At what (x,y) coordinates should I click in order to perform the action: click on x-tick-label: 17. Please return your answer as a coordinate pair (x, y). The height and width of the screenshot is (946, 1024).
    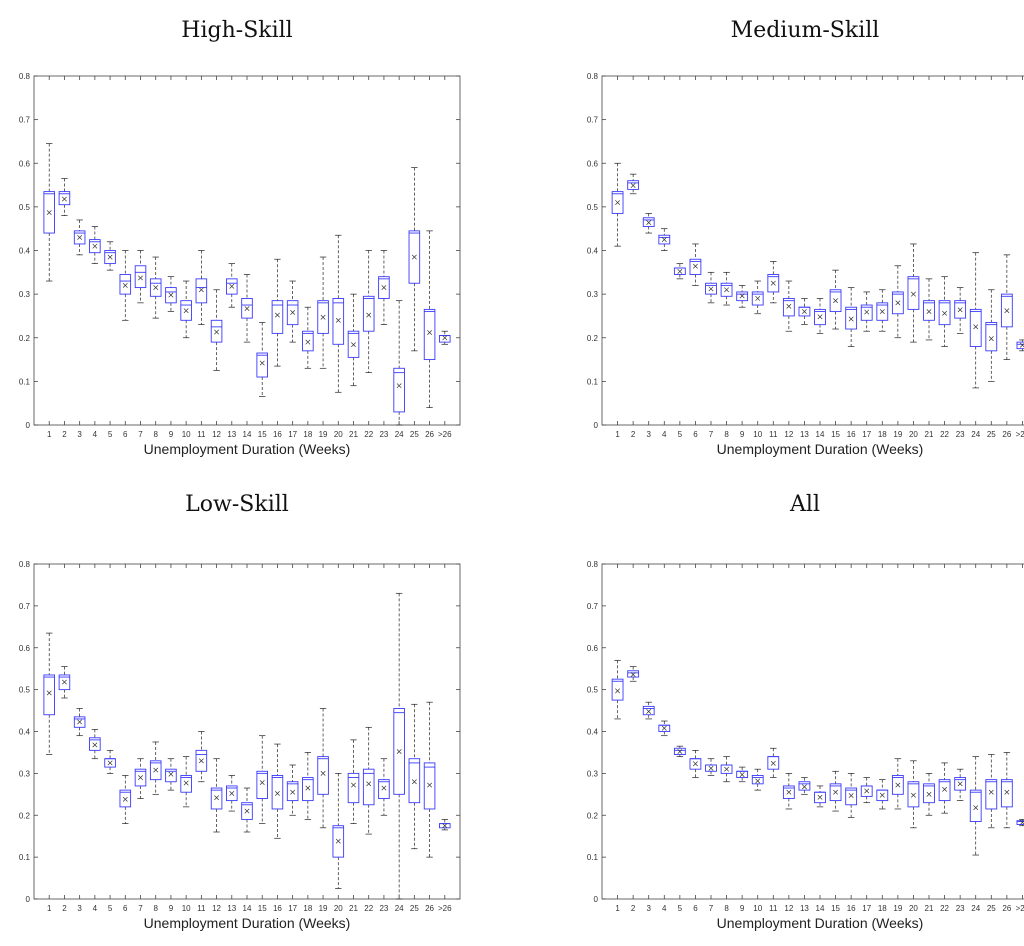
    Looking at the image, I should click on (866, 434).